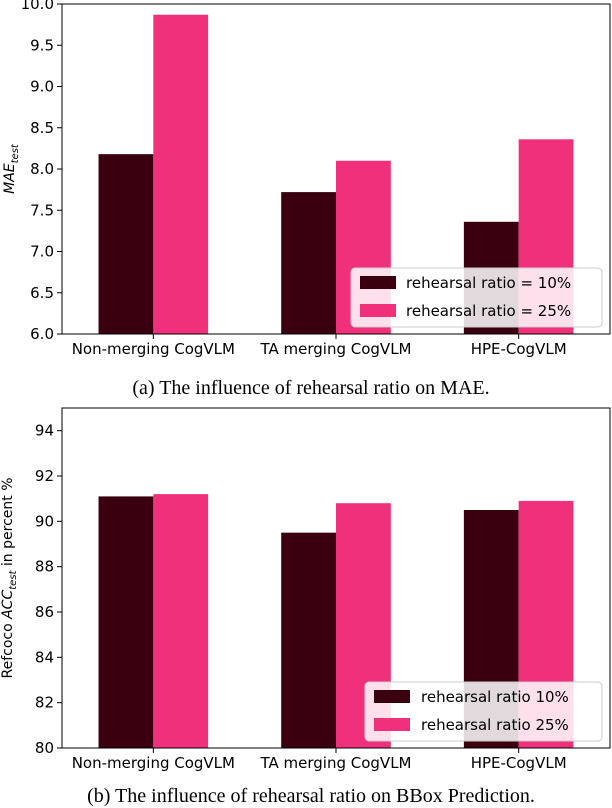  Describe the element at coordinates (42, 128) in the screenshot. I see `y-tick-label: 8.5` at that location.